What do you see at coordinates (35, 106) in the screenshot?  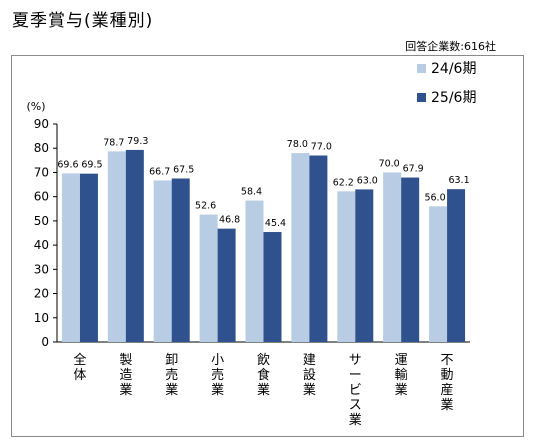 I see `y-axis-unit: (%)` at bounding box center [35, 106].